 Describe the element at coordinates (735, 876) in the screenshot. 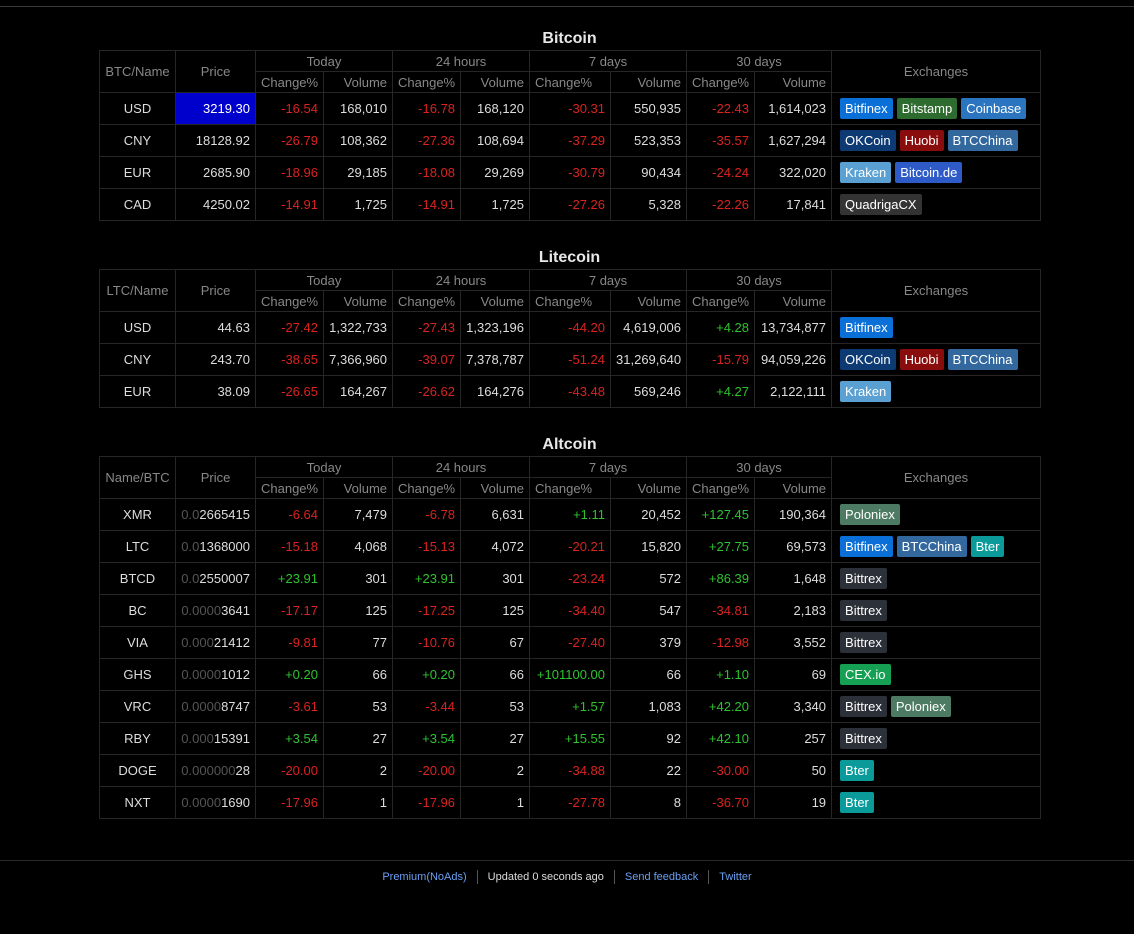

I see `twitter-link: Twitter` at that location.